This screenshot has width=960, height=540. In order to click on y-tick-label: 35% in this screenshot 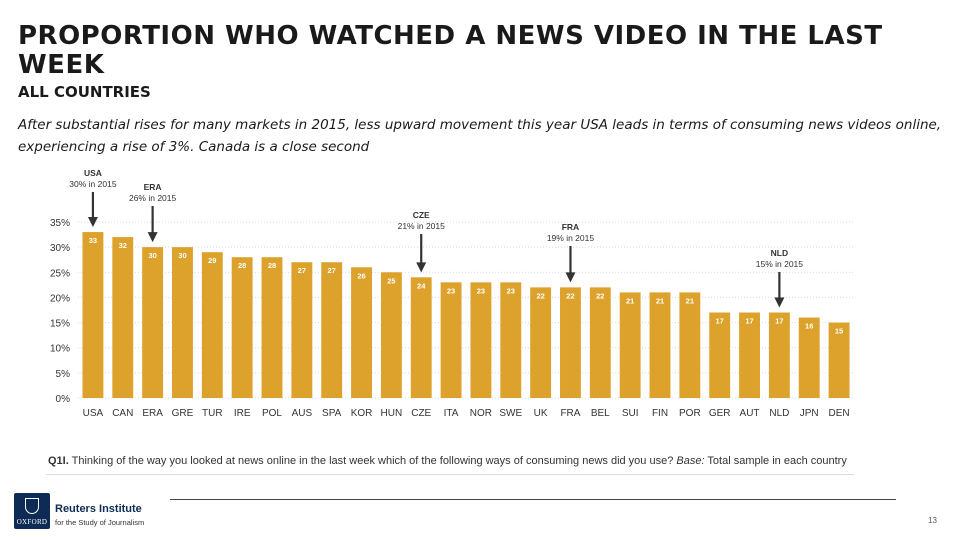, I will do `click(60, 223)`.